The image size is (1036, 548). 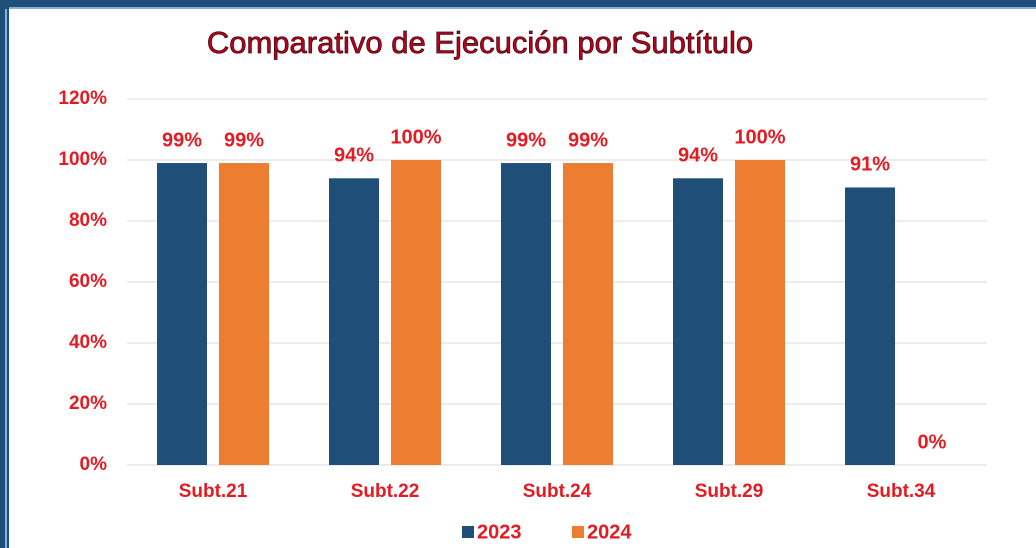 What do you see at coordinates (609, 532) in the screenshot?
I see `legend-label: 2024` at bounding box center [609, 532].